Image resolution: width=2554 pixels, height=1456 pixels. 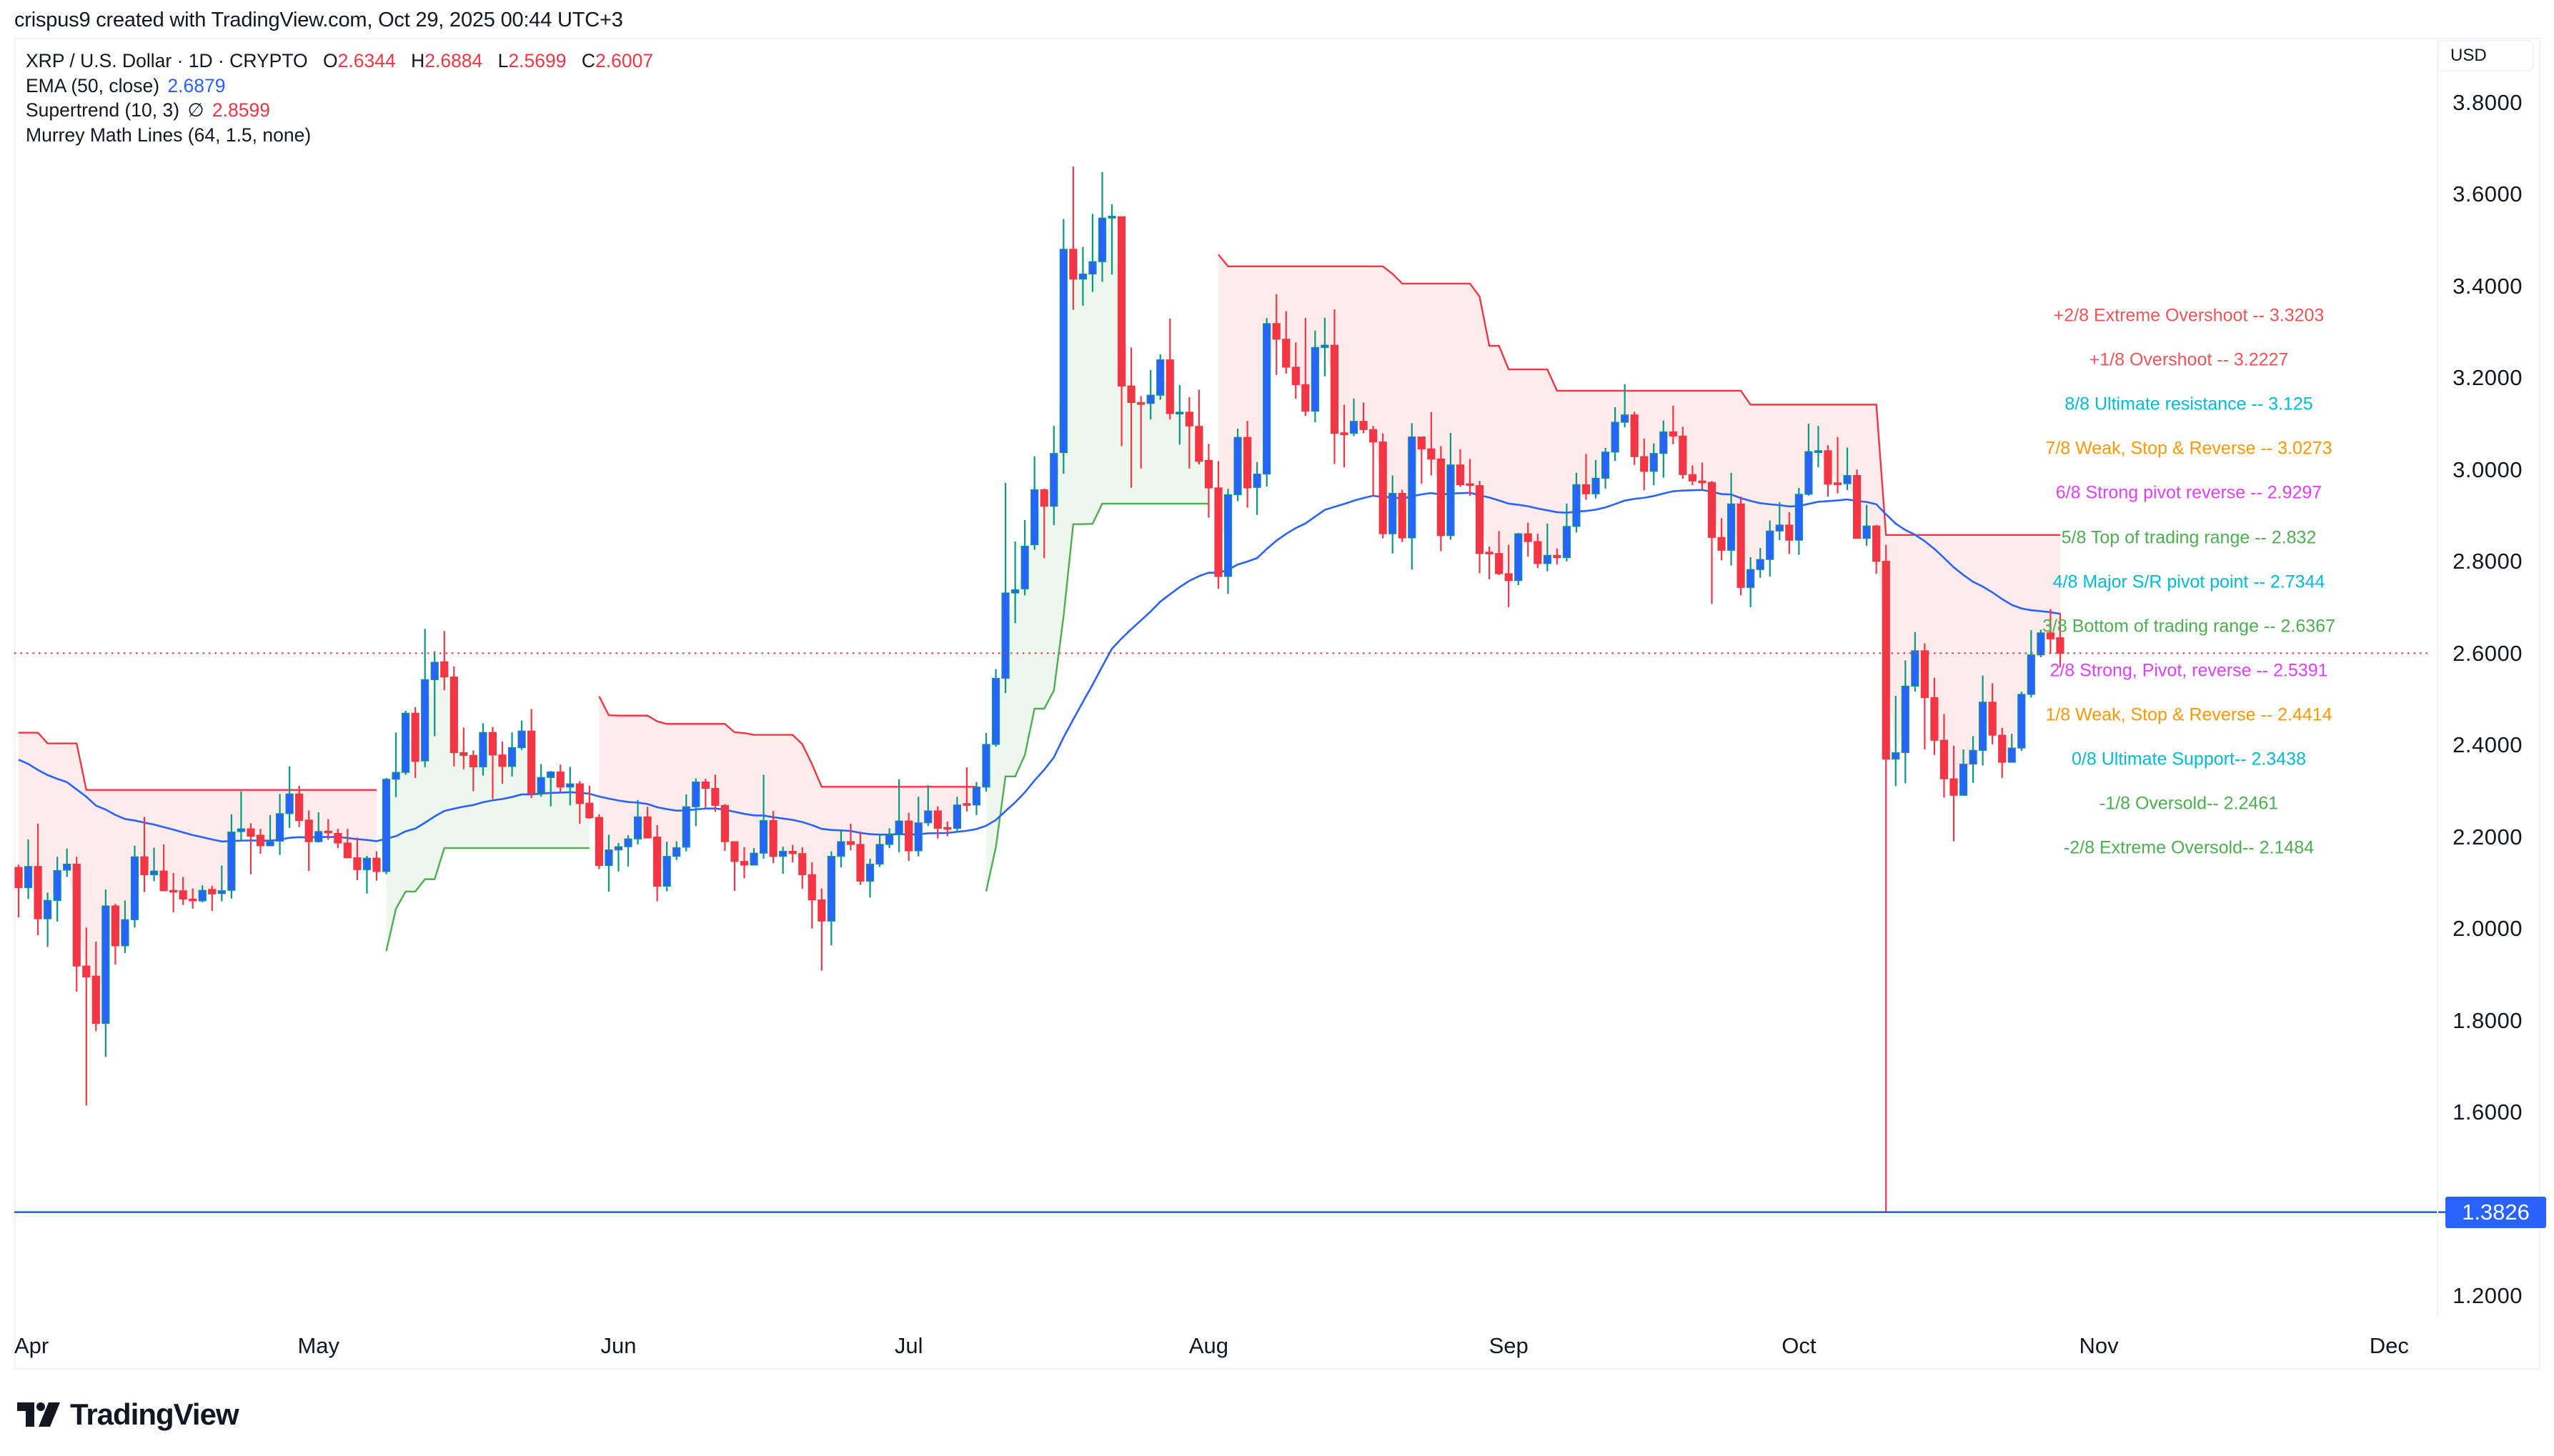 What do you see at coordinates (2188, 448) in the screenshot?
I see `murrey-level-label: 7/8 Weak, Stop & Reverse -- 3.0273` at bounding box center [2188, 448].